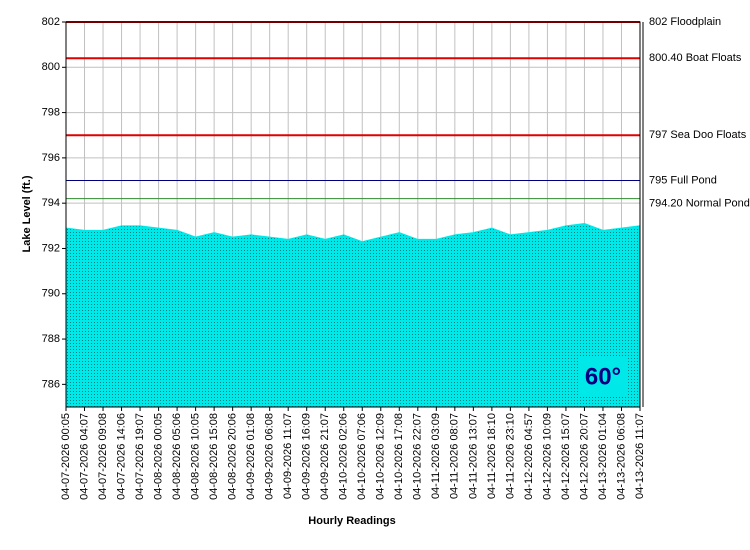 This screenshot has height=550, width=750. I want to click on x-tick-label: 04-07-2026 04:07, so click(84, 456).